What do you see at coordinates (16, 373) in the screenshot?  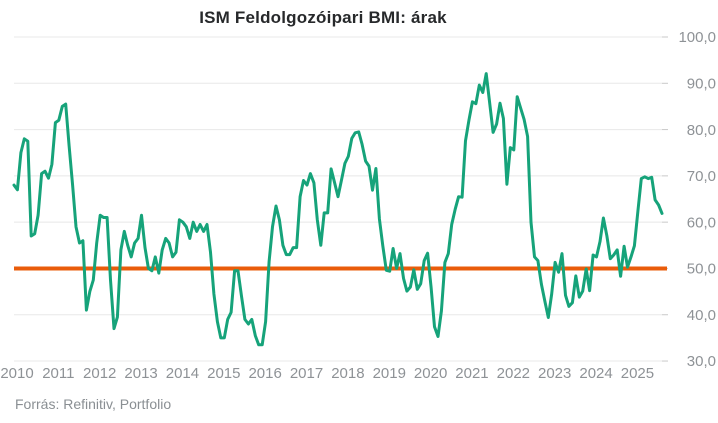 I see `x-axis-label: 2010` at bounding box center [16, 373].